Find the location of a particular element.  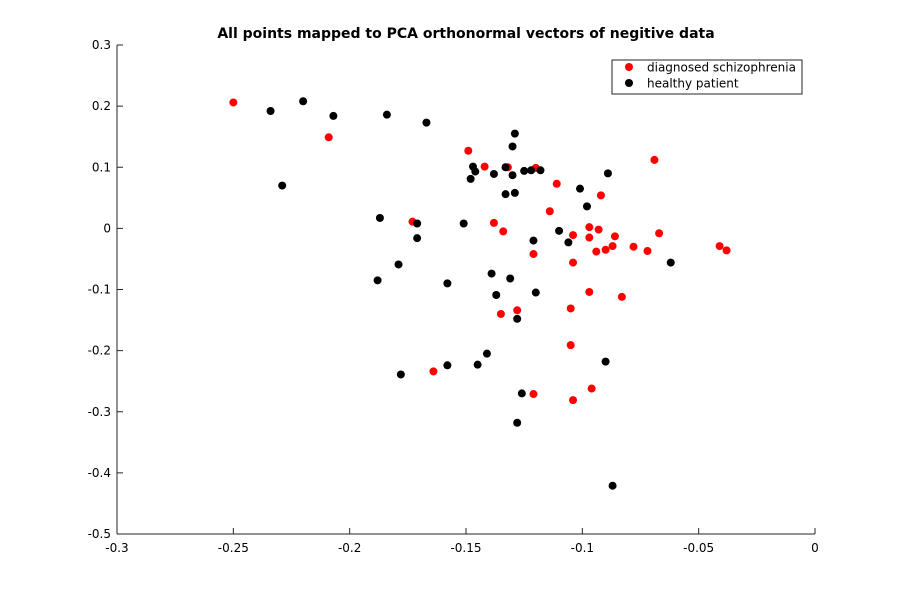

y-tick-label: 0.1 is located at coordinates (101, 167).